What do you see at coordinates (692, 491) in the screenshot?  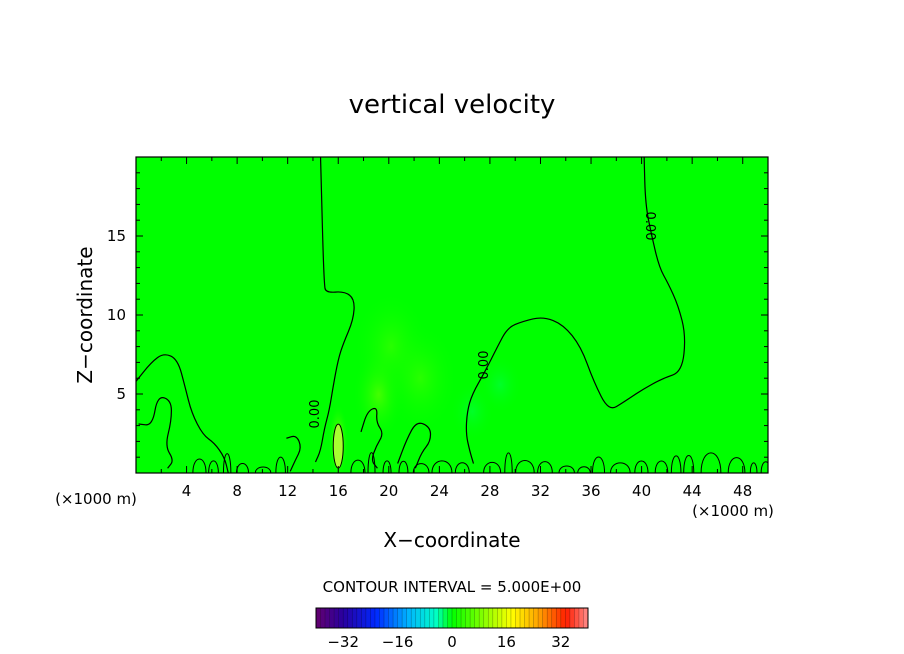 I see `x-tick-label: 44` at bounding box center [692, 491].